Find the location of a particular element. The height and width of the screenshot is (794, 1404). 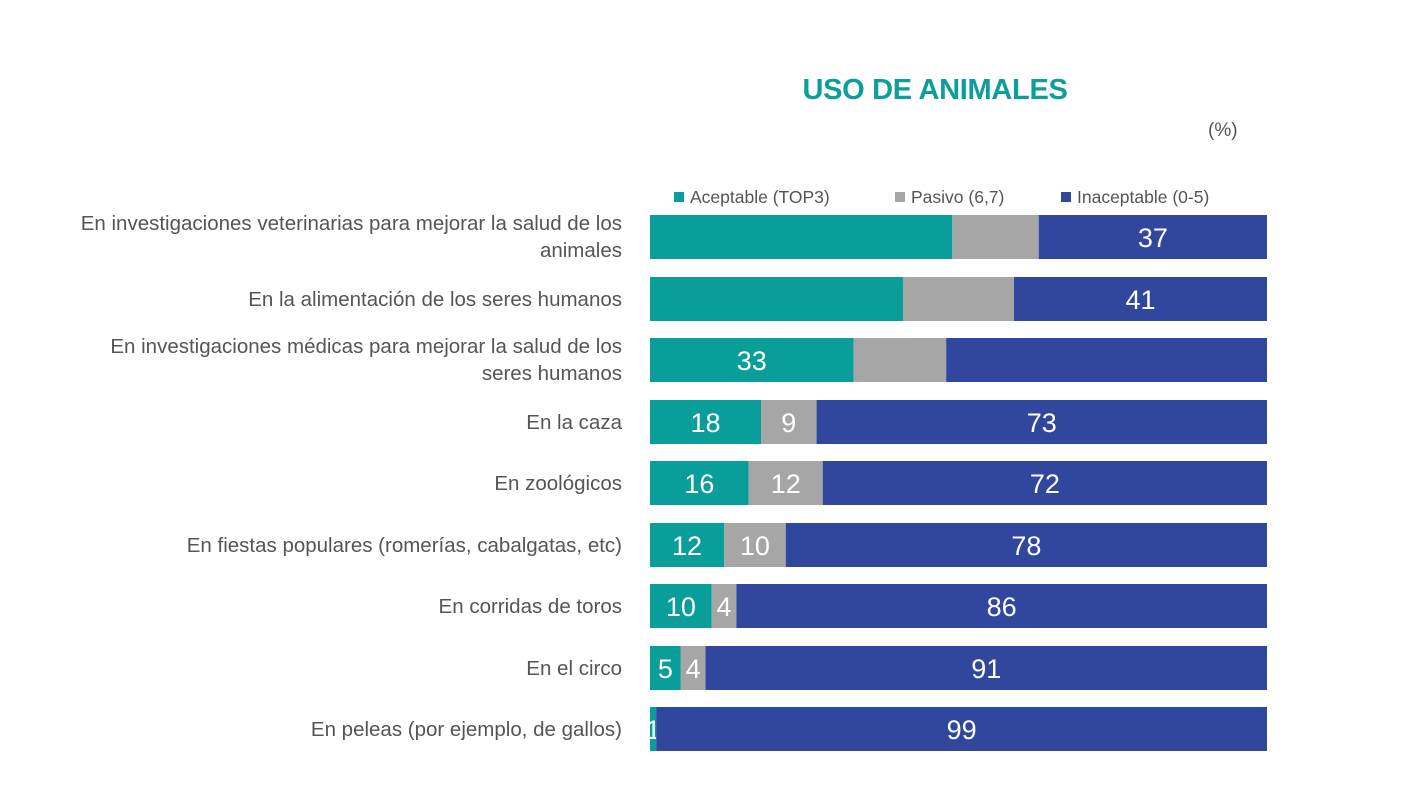

data-label: 72 is located at coordinates (1045, 484).